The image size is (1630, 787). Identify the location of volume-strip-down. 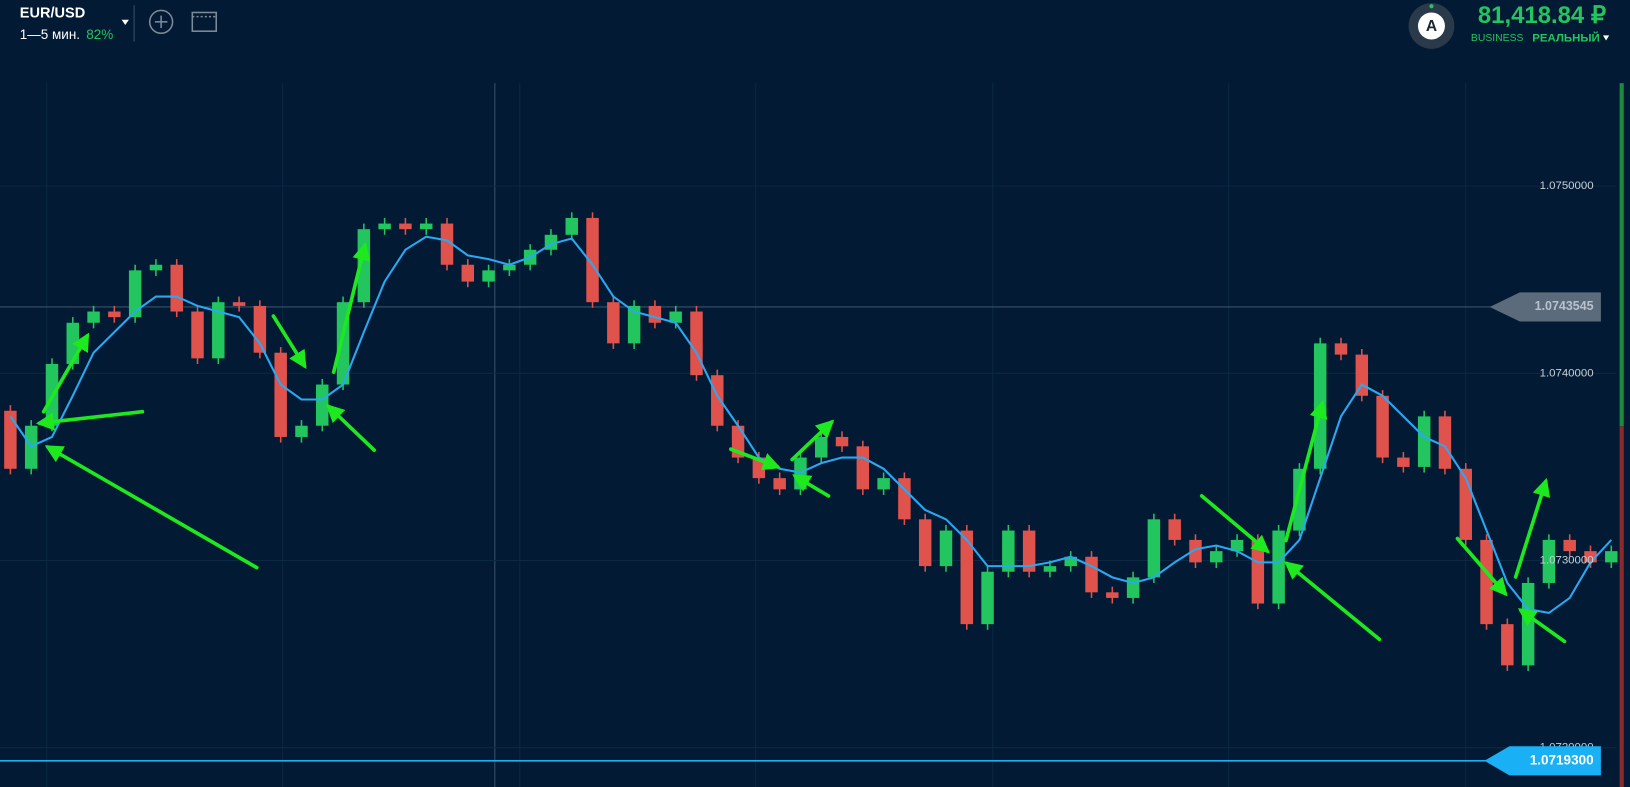
(1621, 606).